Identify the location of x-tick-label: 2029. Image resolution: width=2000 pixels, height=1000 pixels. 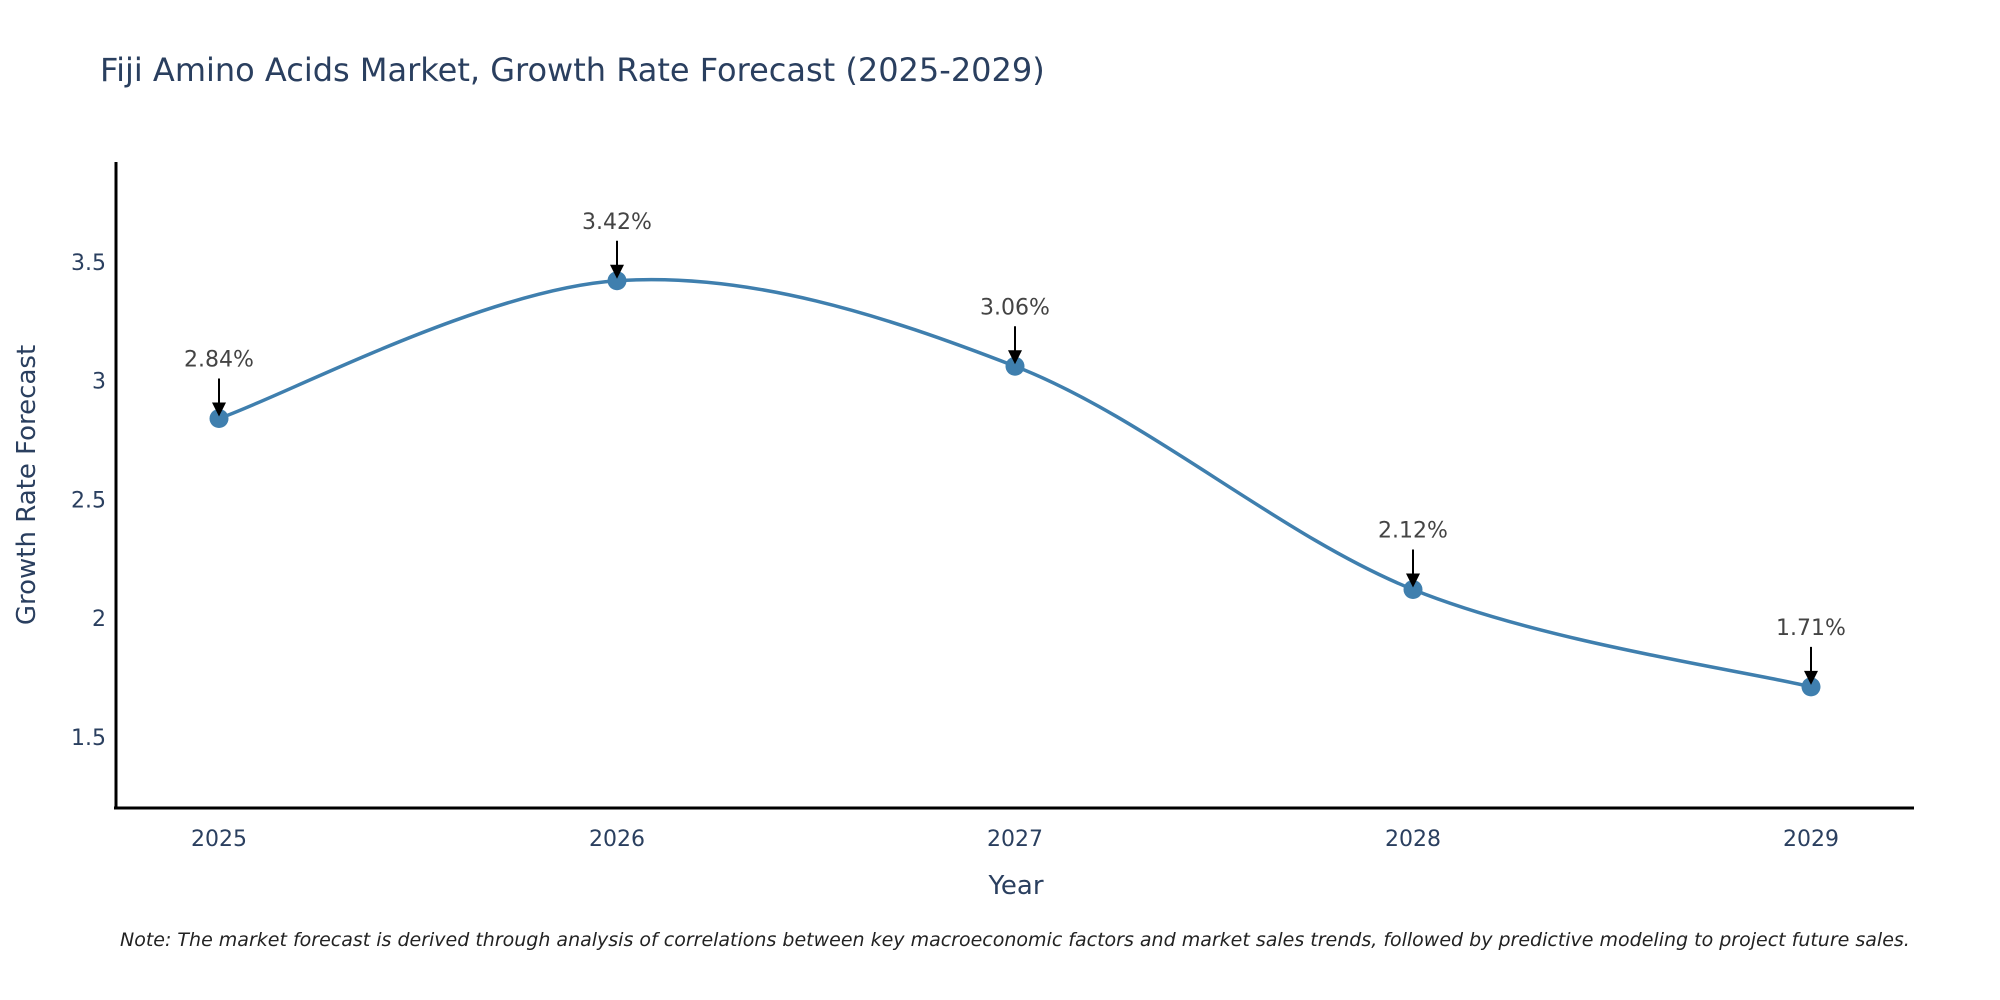
(1811, 839).